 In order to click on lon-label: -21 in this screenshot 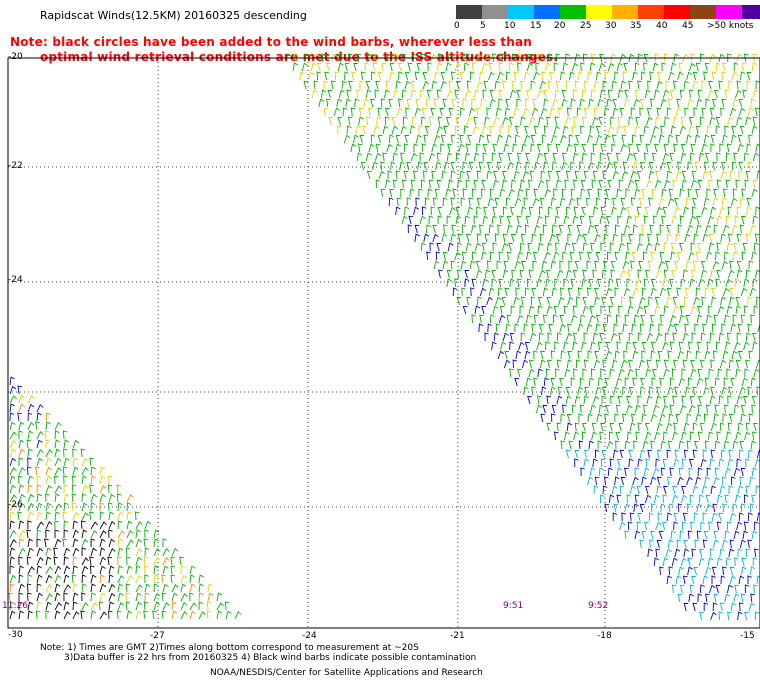, I will do `click(457, 636)`.